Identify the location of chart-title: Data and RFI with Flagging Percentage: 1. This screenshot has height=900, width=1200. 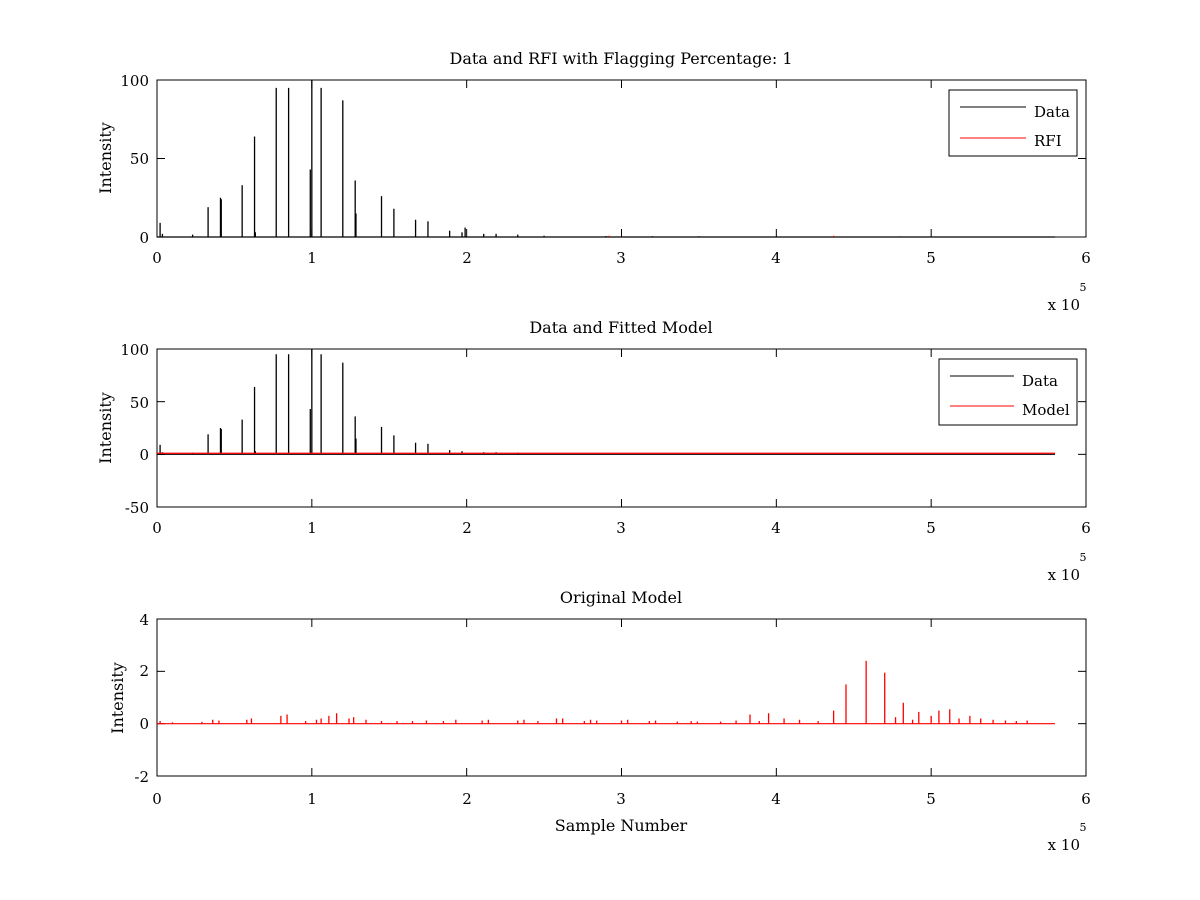
(620, 58).